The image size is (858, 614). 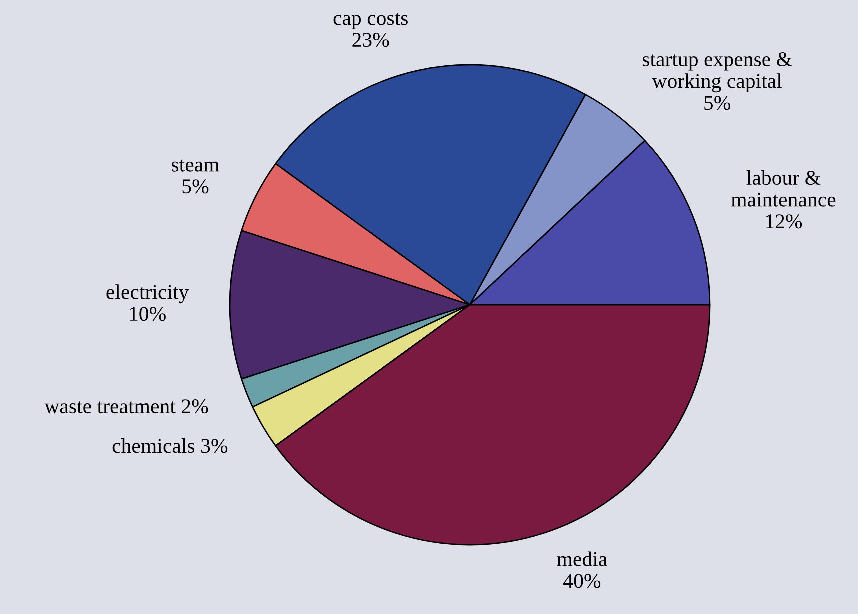 I want to click on slice-label: steam, so click(x=196, y=166).